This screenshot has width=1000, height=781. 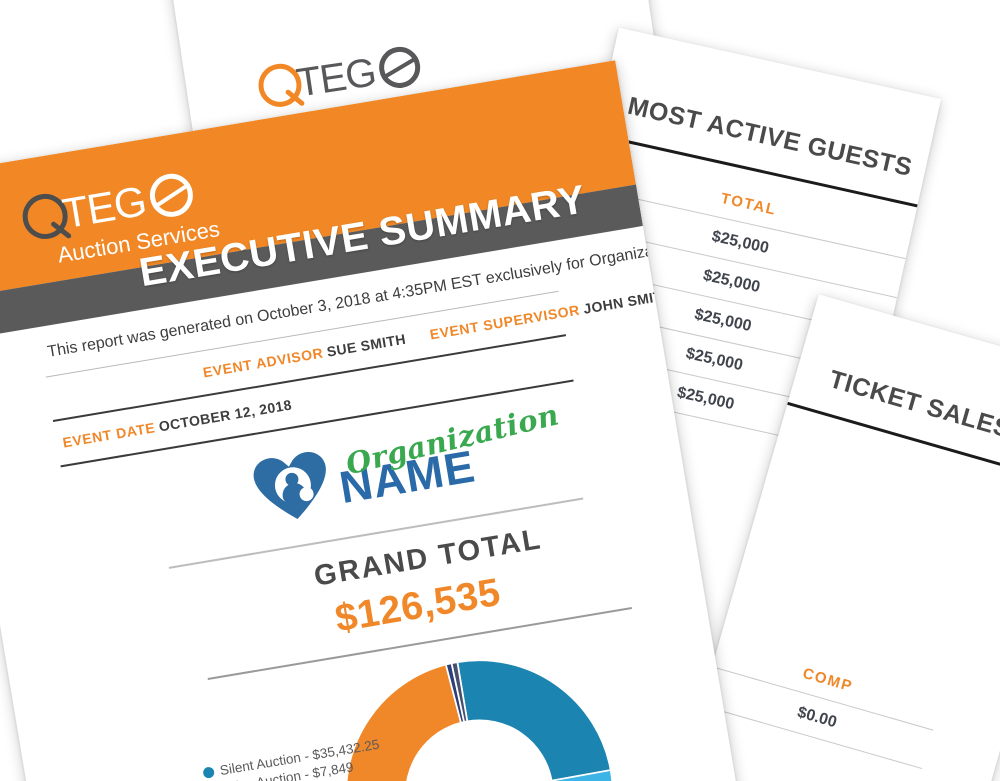 What do you see at coordinates (408, 462) in the screenshot?
I see `organization-logo: Organization NAME` at bounding box center [408, 462].